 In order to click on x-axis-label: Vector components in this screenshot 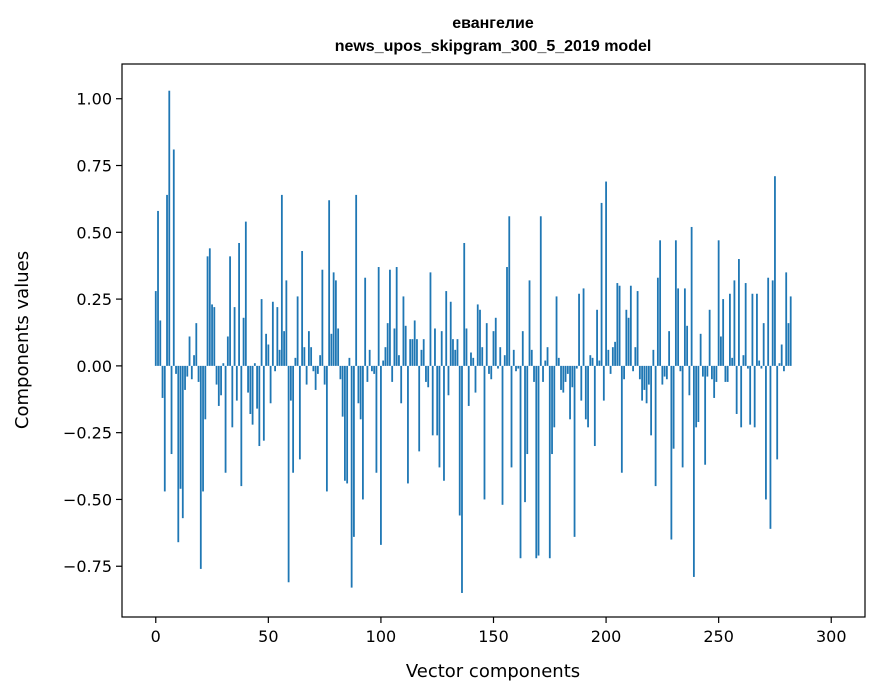, I will do `click(493, 671)`.